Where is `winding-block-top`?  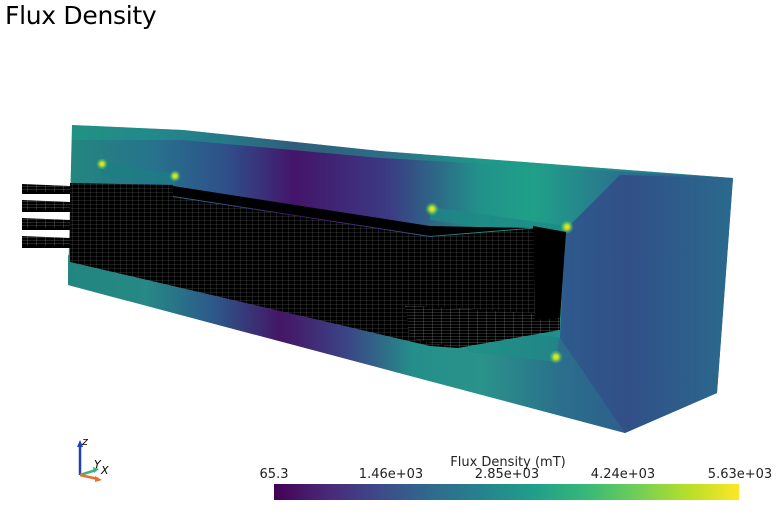
winding-block-top is located at coordinates (300, 210).